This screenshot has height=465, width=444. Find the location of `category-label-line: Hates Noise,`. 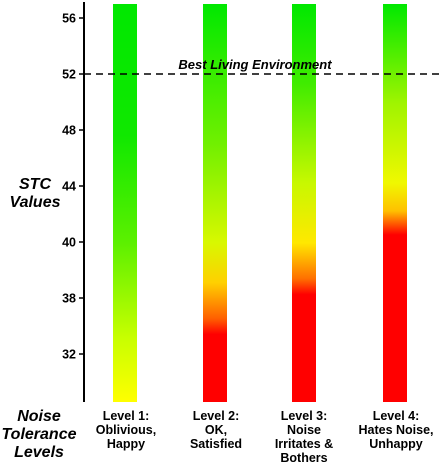

category-label-line: Hates Noise, is located at coordinates (396, 430).